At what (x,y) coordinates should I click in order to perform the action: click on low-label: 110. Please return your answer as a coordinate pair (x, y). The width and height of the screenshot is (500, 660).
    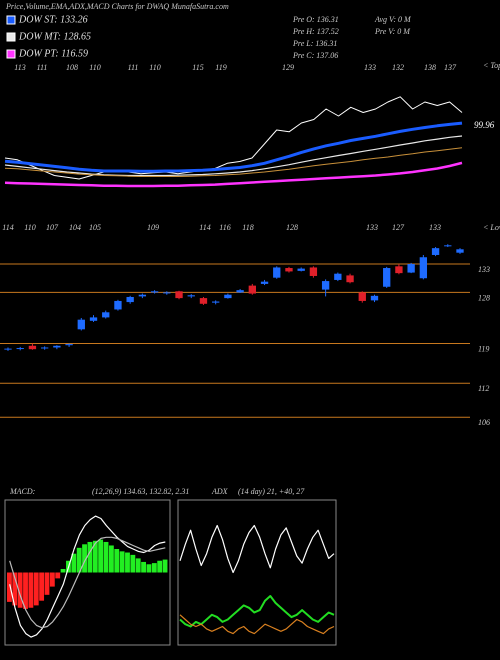
    Looking at the image, I should click on (29, 227).